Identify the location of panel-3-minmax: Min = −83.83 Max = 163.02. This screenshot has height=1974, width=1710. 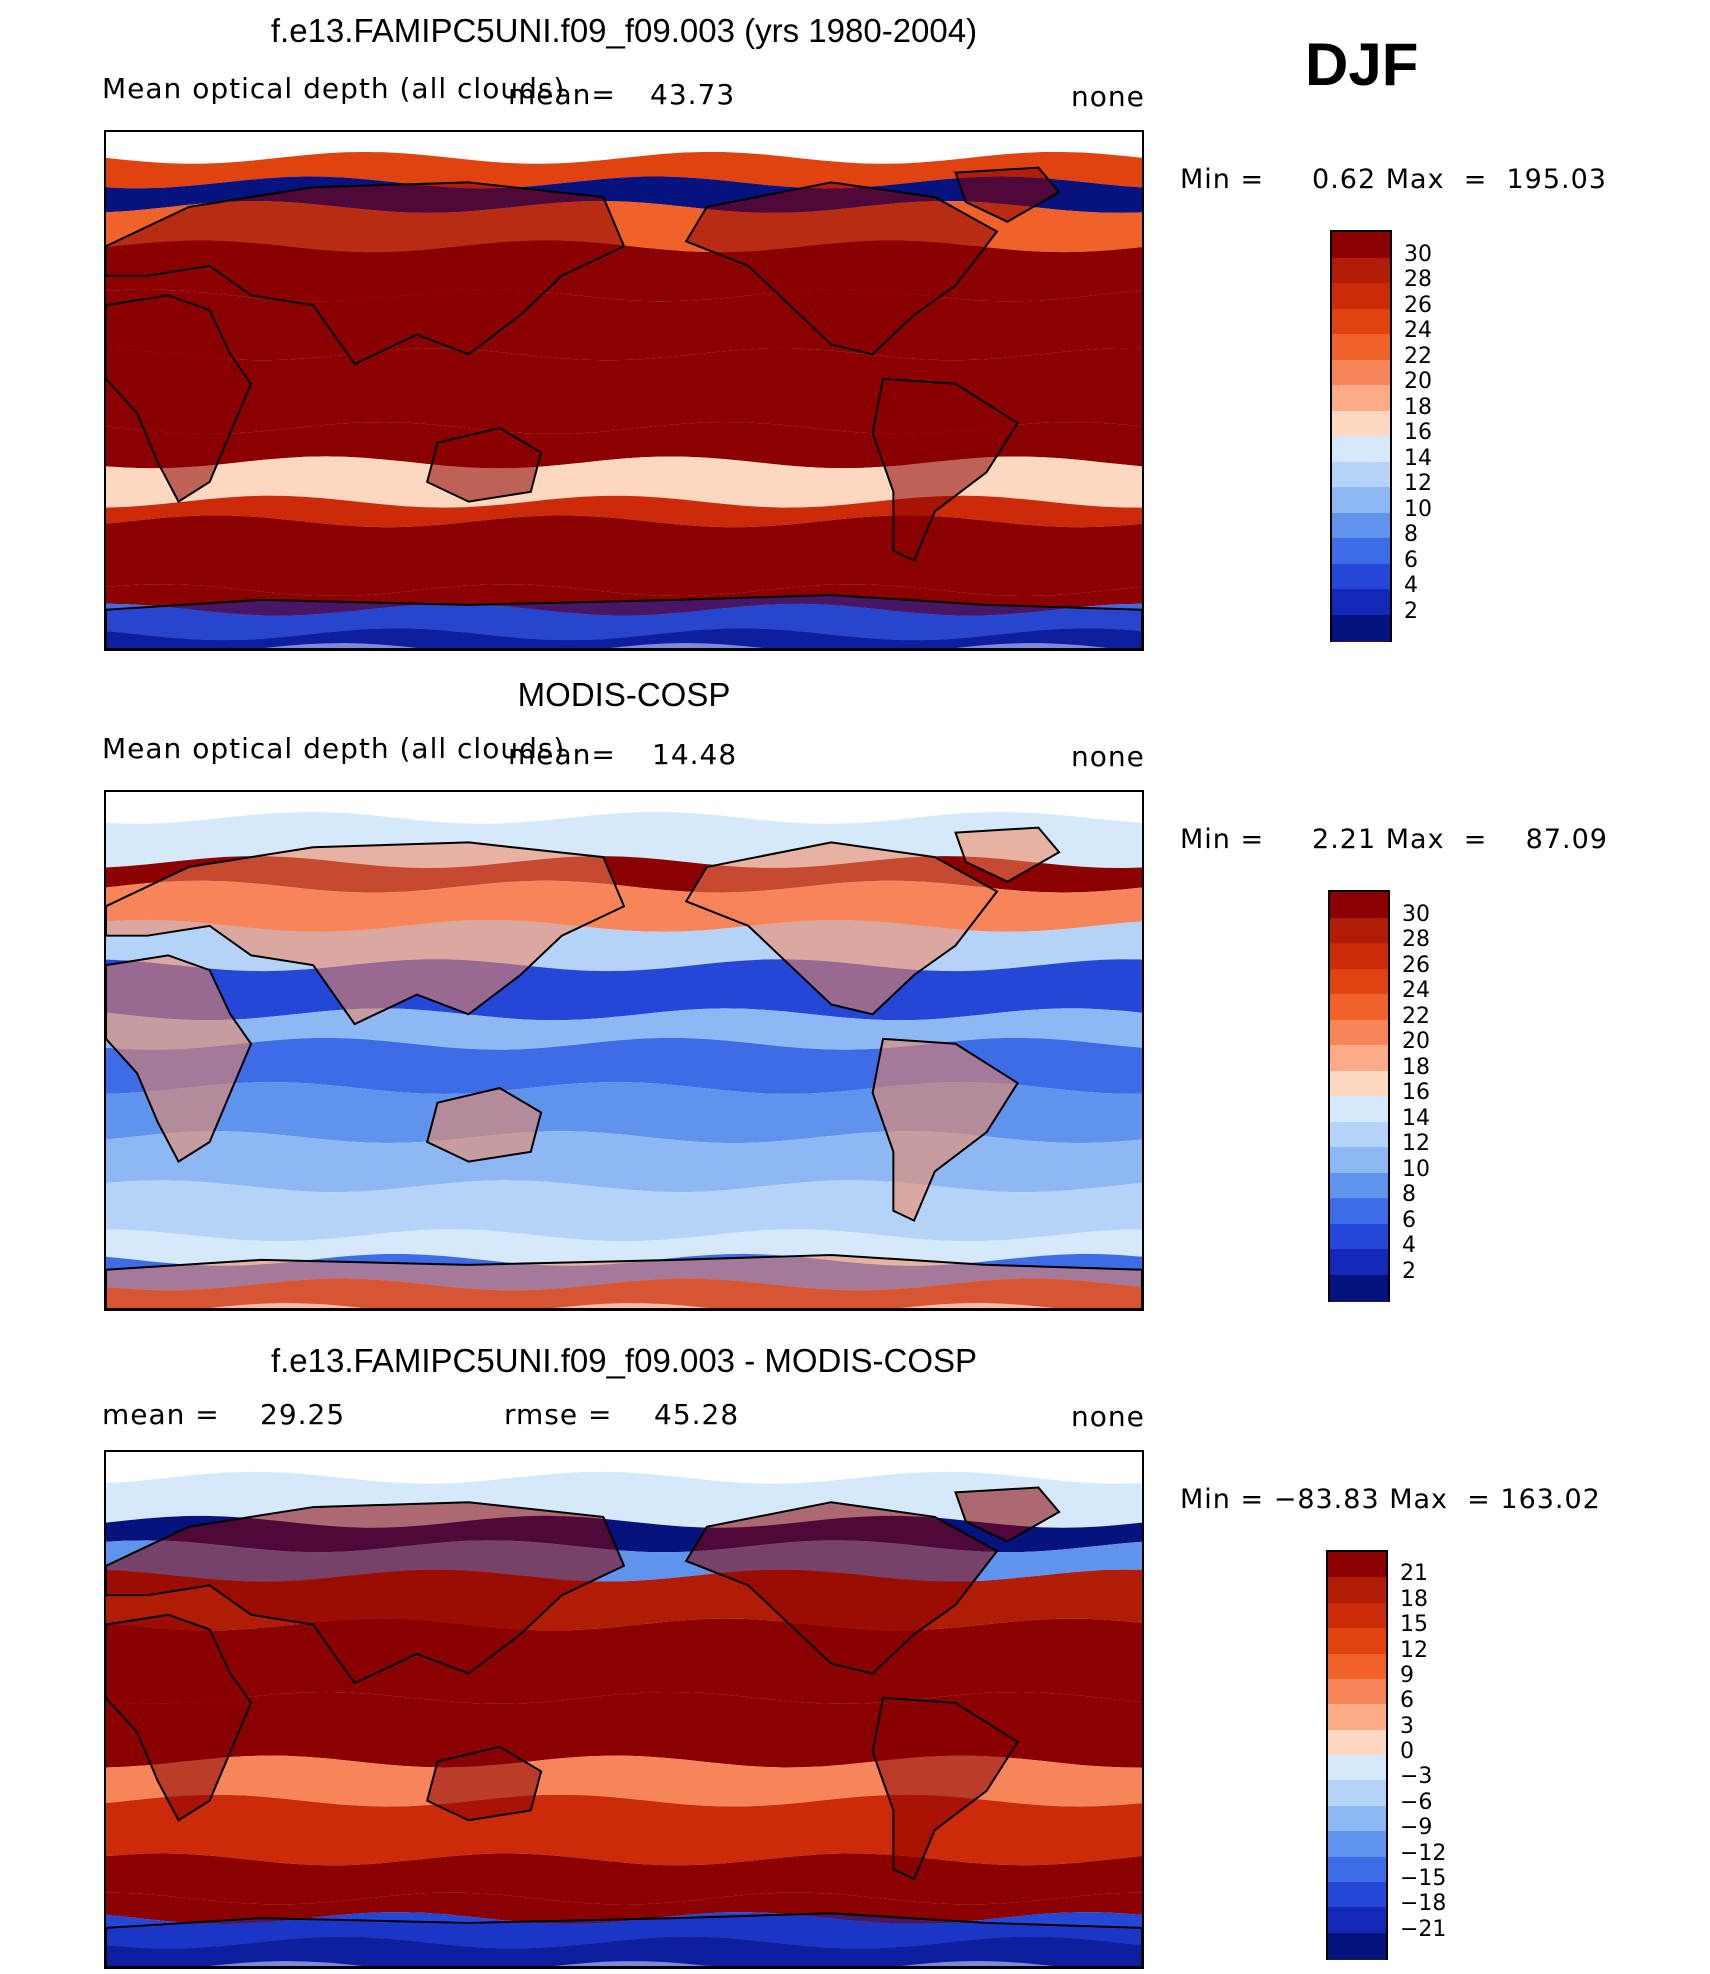
(1390, 1499).